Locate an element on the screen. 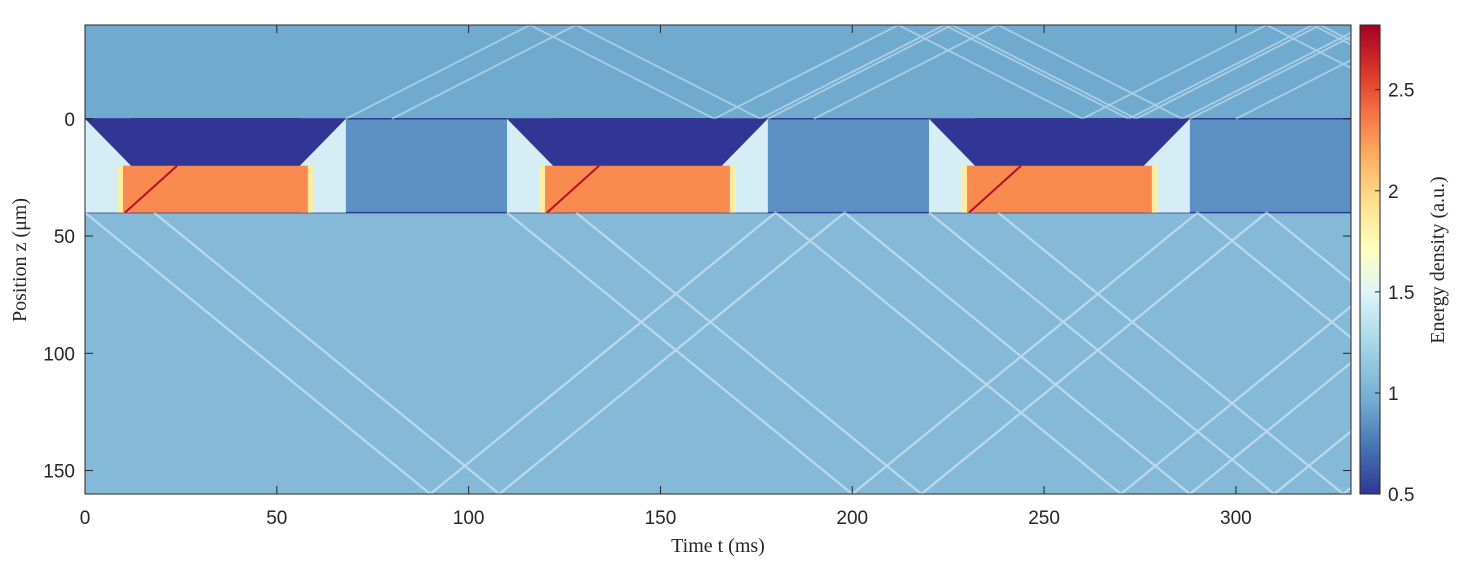  y-tick-label: 100 is located at coordinates (59, 354).